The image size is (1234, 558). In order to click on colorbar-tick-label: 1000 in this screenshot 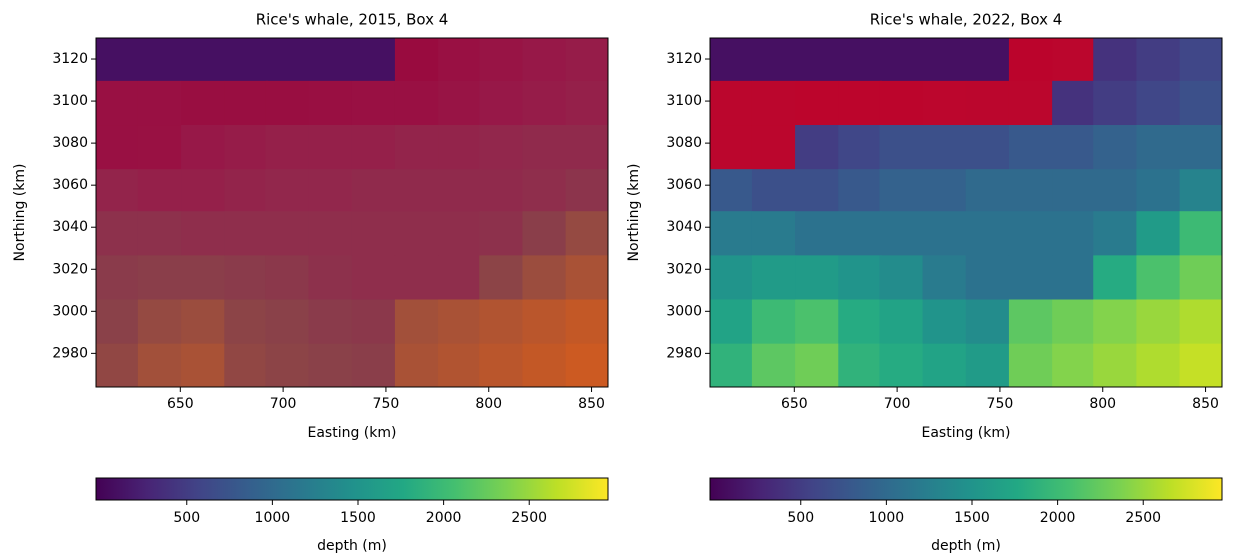, I will do `click(273, 518)`.